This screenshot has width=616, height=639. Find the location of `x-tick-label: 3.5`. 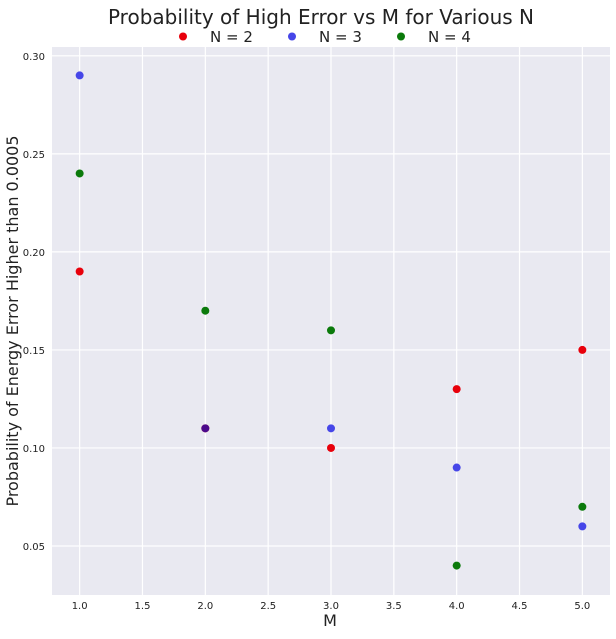

x-tick-label: 3.5 is located at coordinates (394, 606).